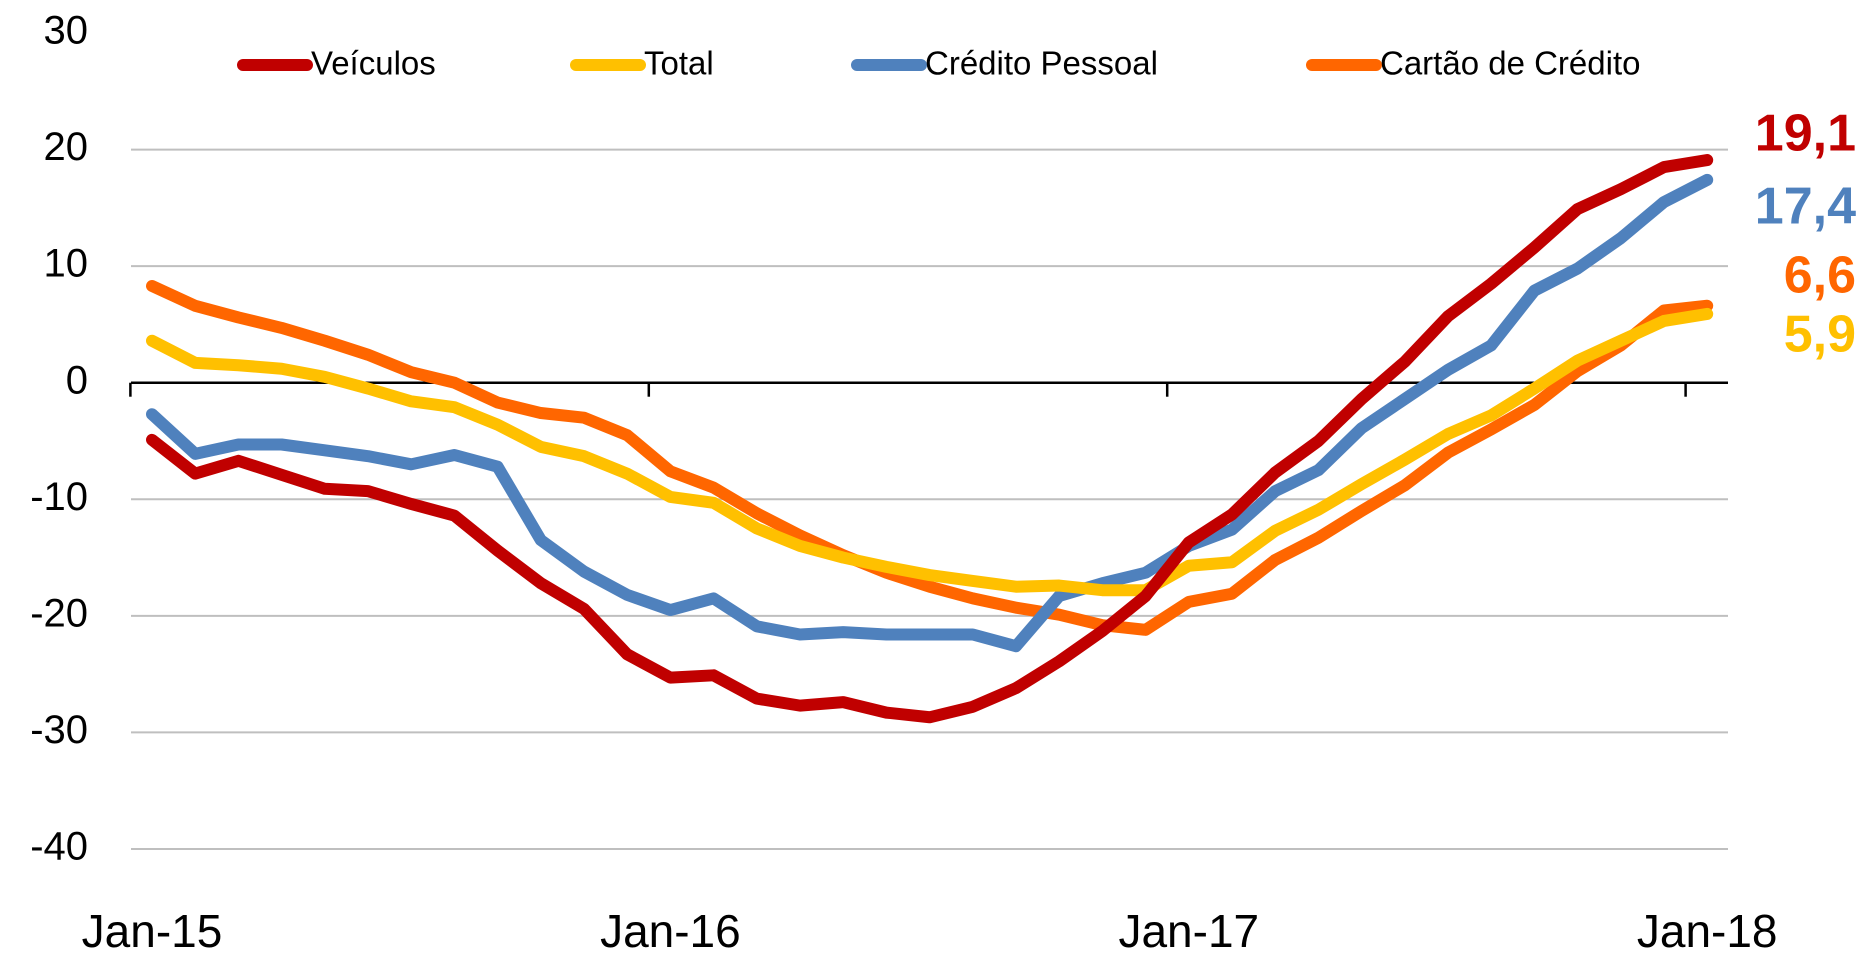 This screenshot has height=958, width=1862. What do you see at coordinates (1188, 931) in the screenshot?
I see `x-tick-label: Jan-17` at bounding box center [1188, 931].